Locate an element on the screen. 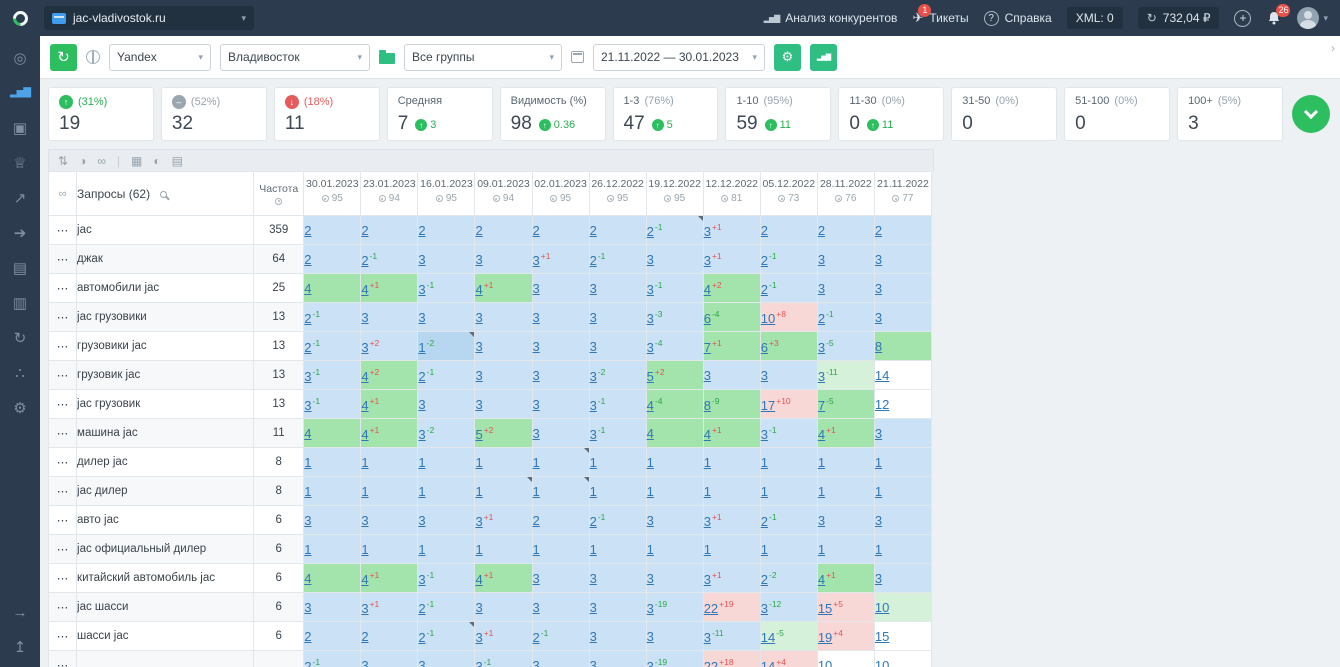  snippet-icon: ▦ is located at coordinates (137, 160).